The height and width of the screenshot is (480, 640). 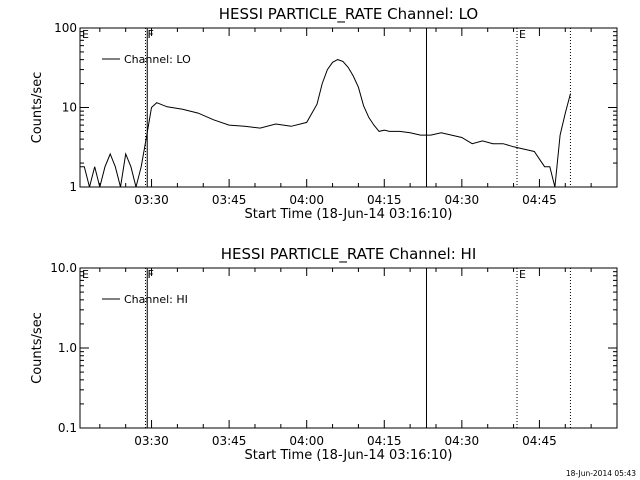 I want to click on footer-timestamp: 18-Jun-2014 05:43, so click(x=601, y=473).